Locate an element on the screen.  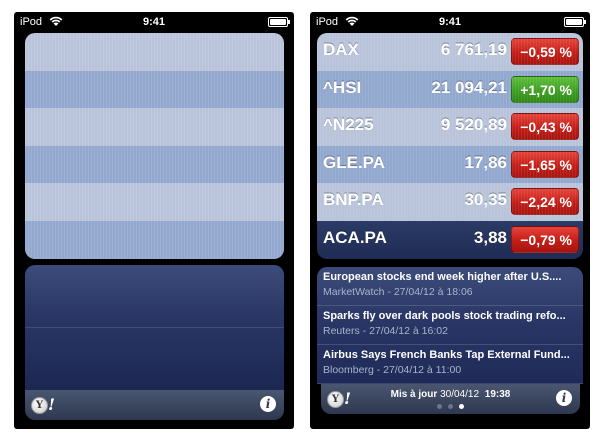
stock-symbol: ^HSI is located at coordinates (342, 87).